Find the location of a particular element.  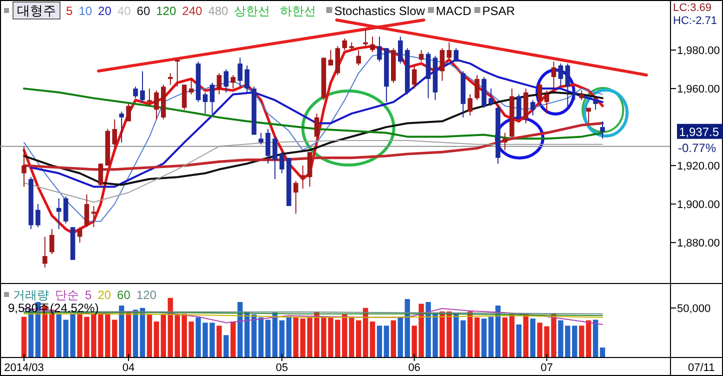

annotation: 40 is located at coordinates (124, 11).